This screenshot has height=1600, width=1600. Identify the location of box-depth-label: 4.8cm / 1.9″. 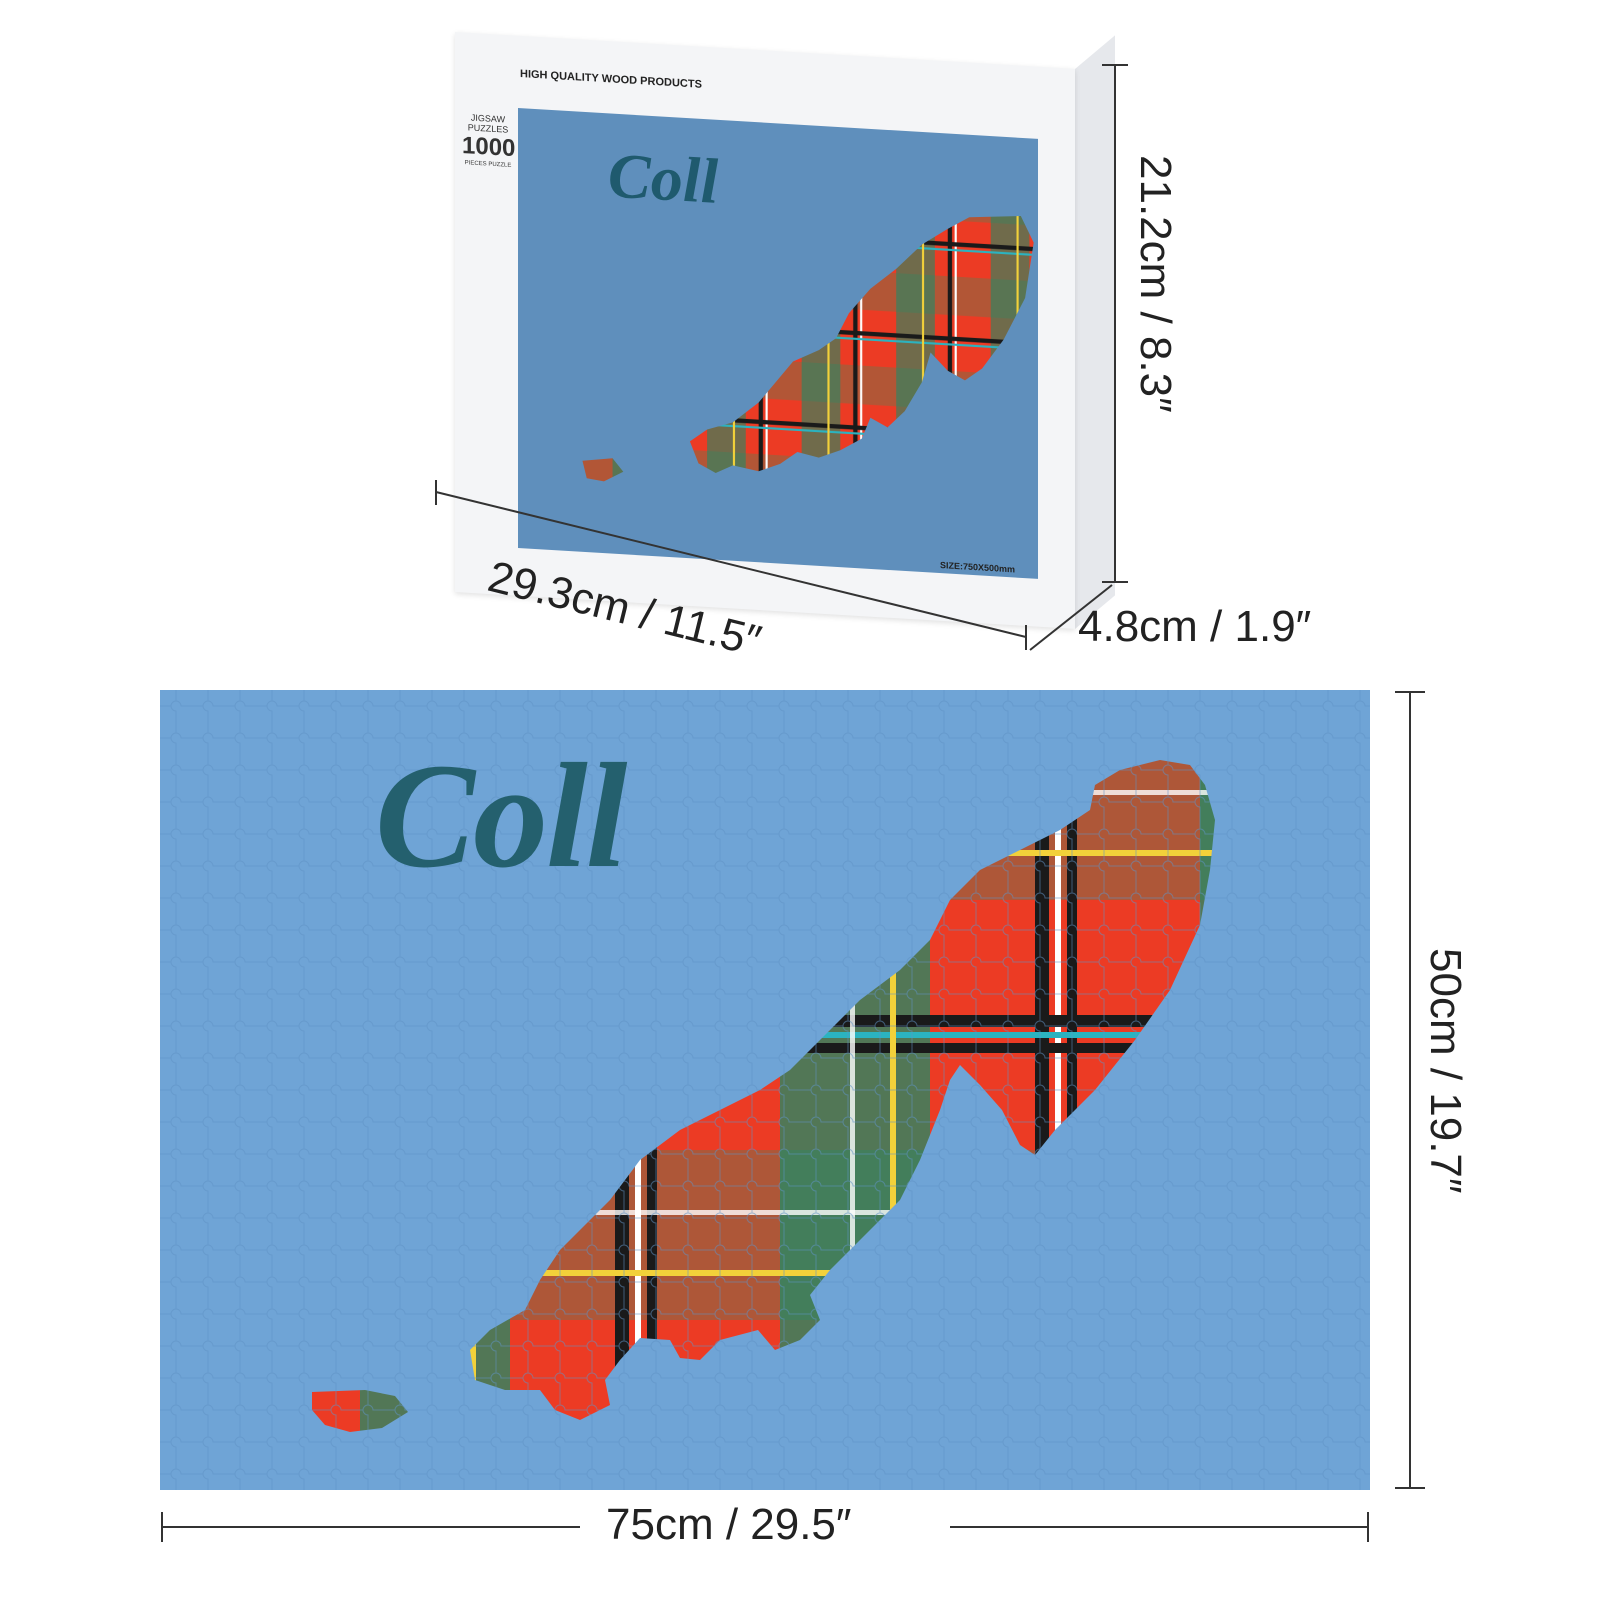
(1195, 626).